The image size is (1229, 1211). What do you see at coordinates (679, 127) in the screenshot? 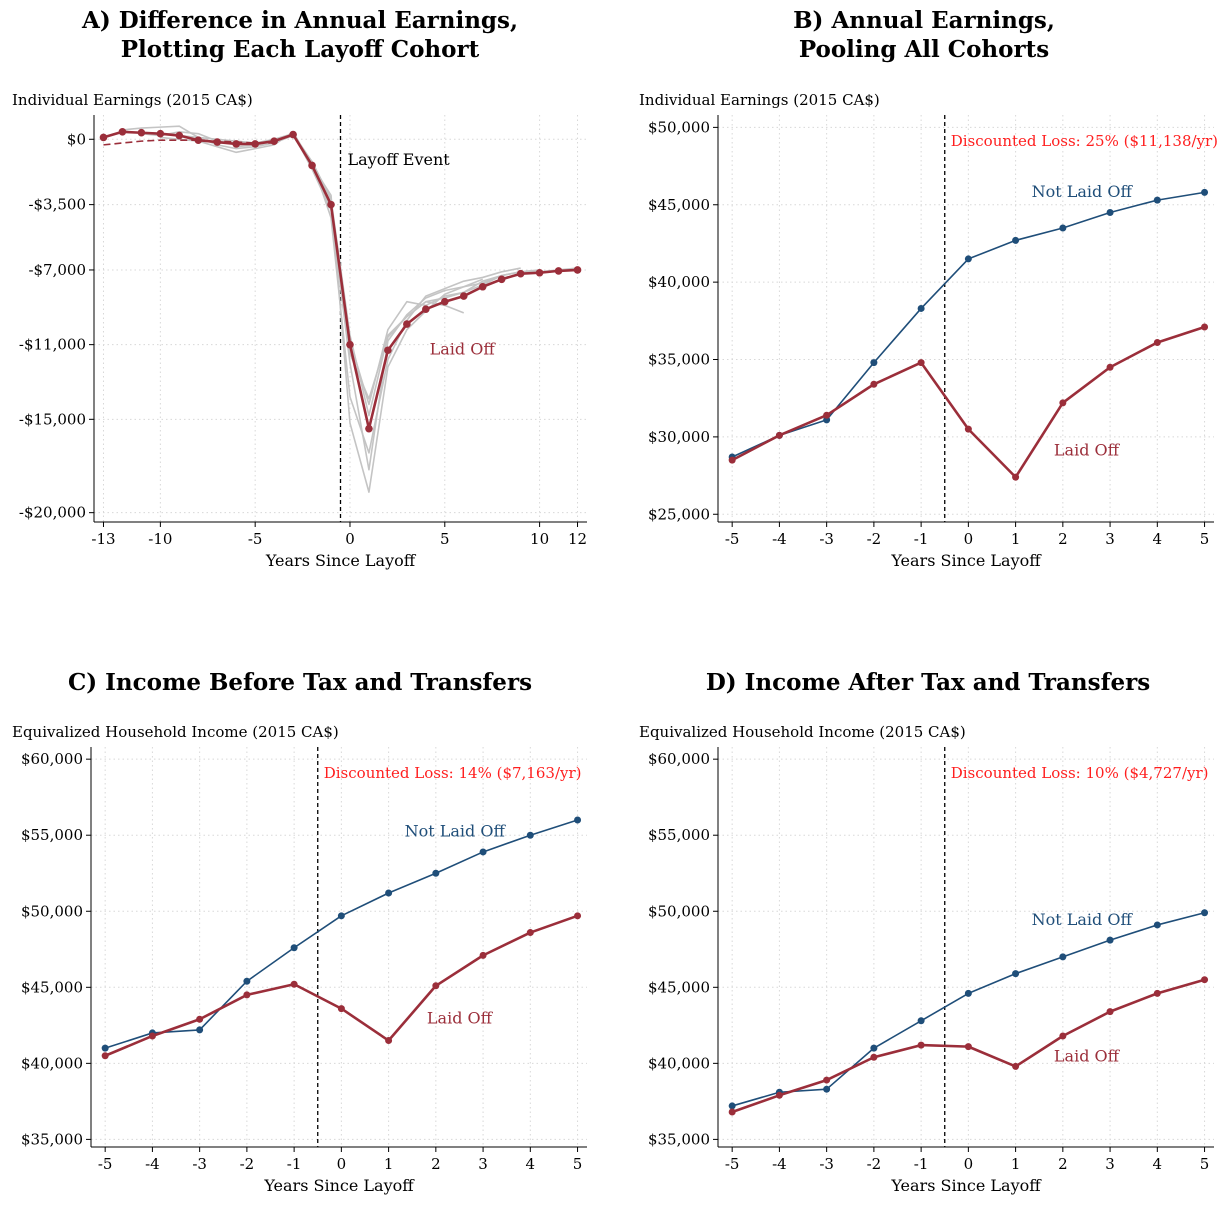
I see `panel-b-y-tick-label: $50,000` at bounding box center [679, 127].